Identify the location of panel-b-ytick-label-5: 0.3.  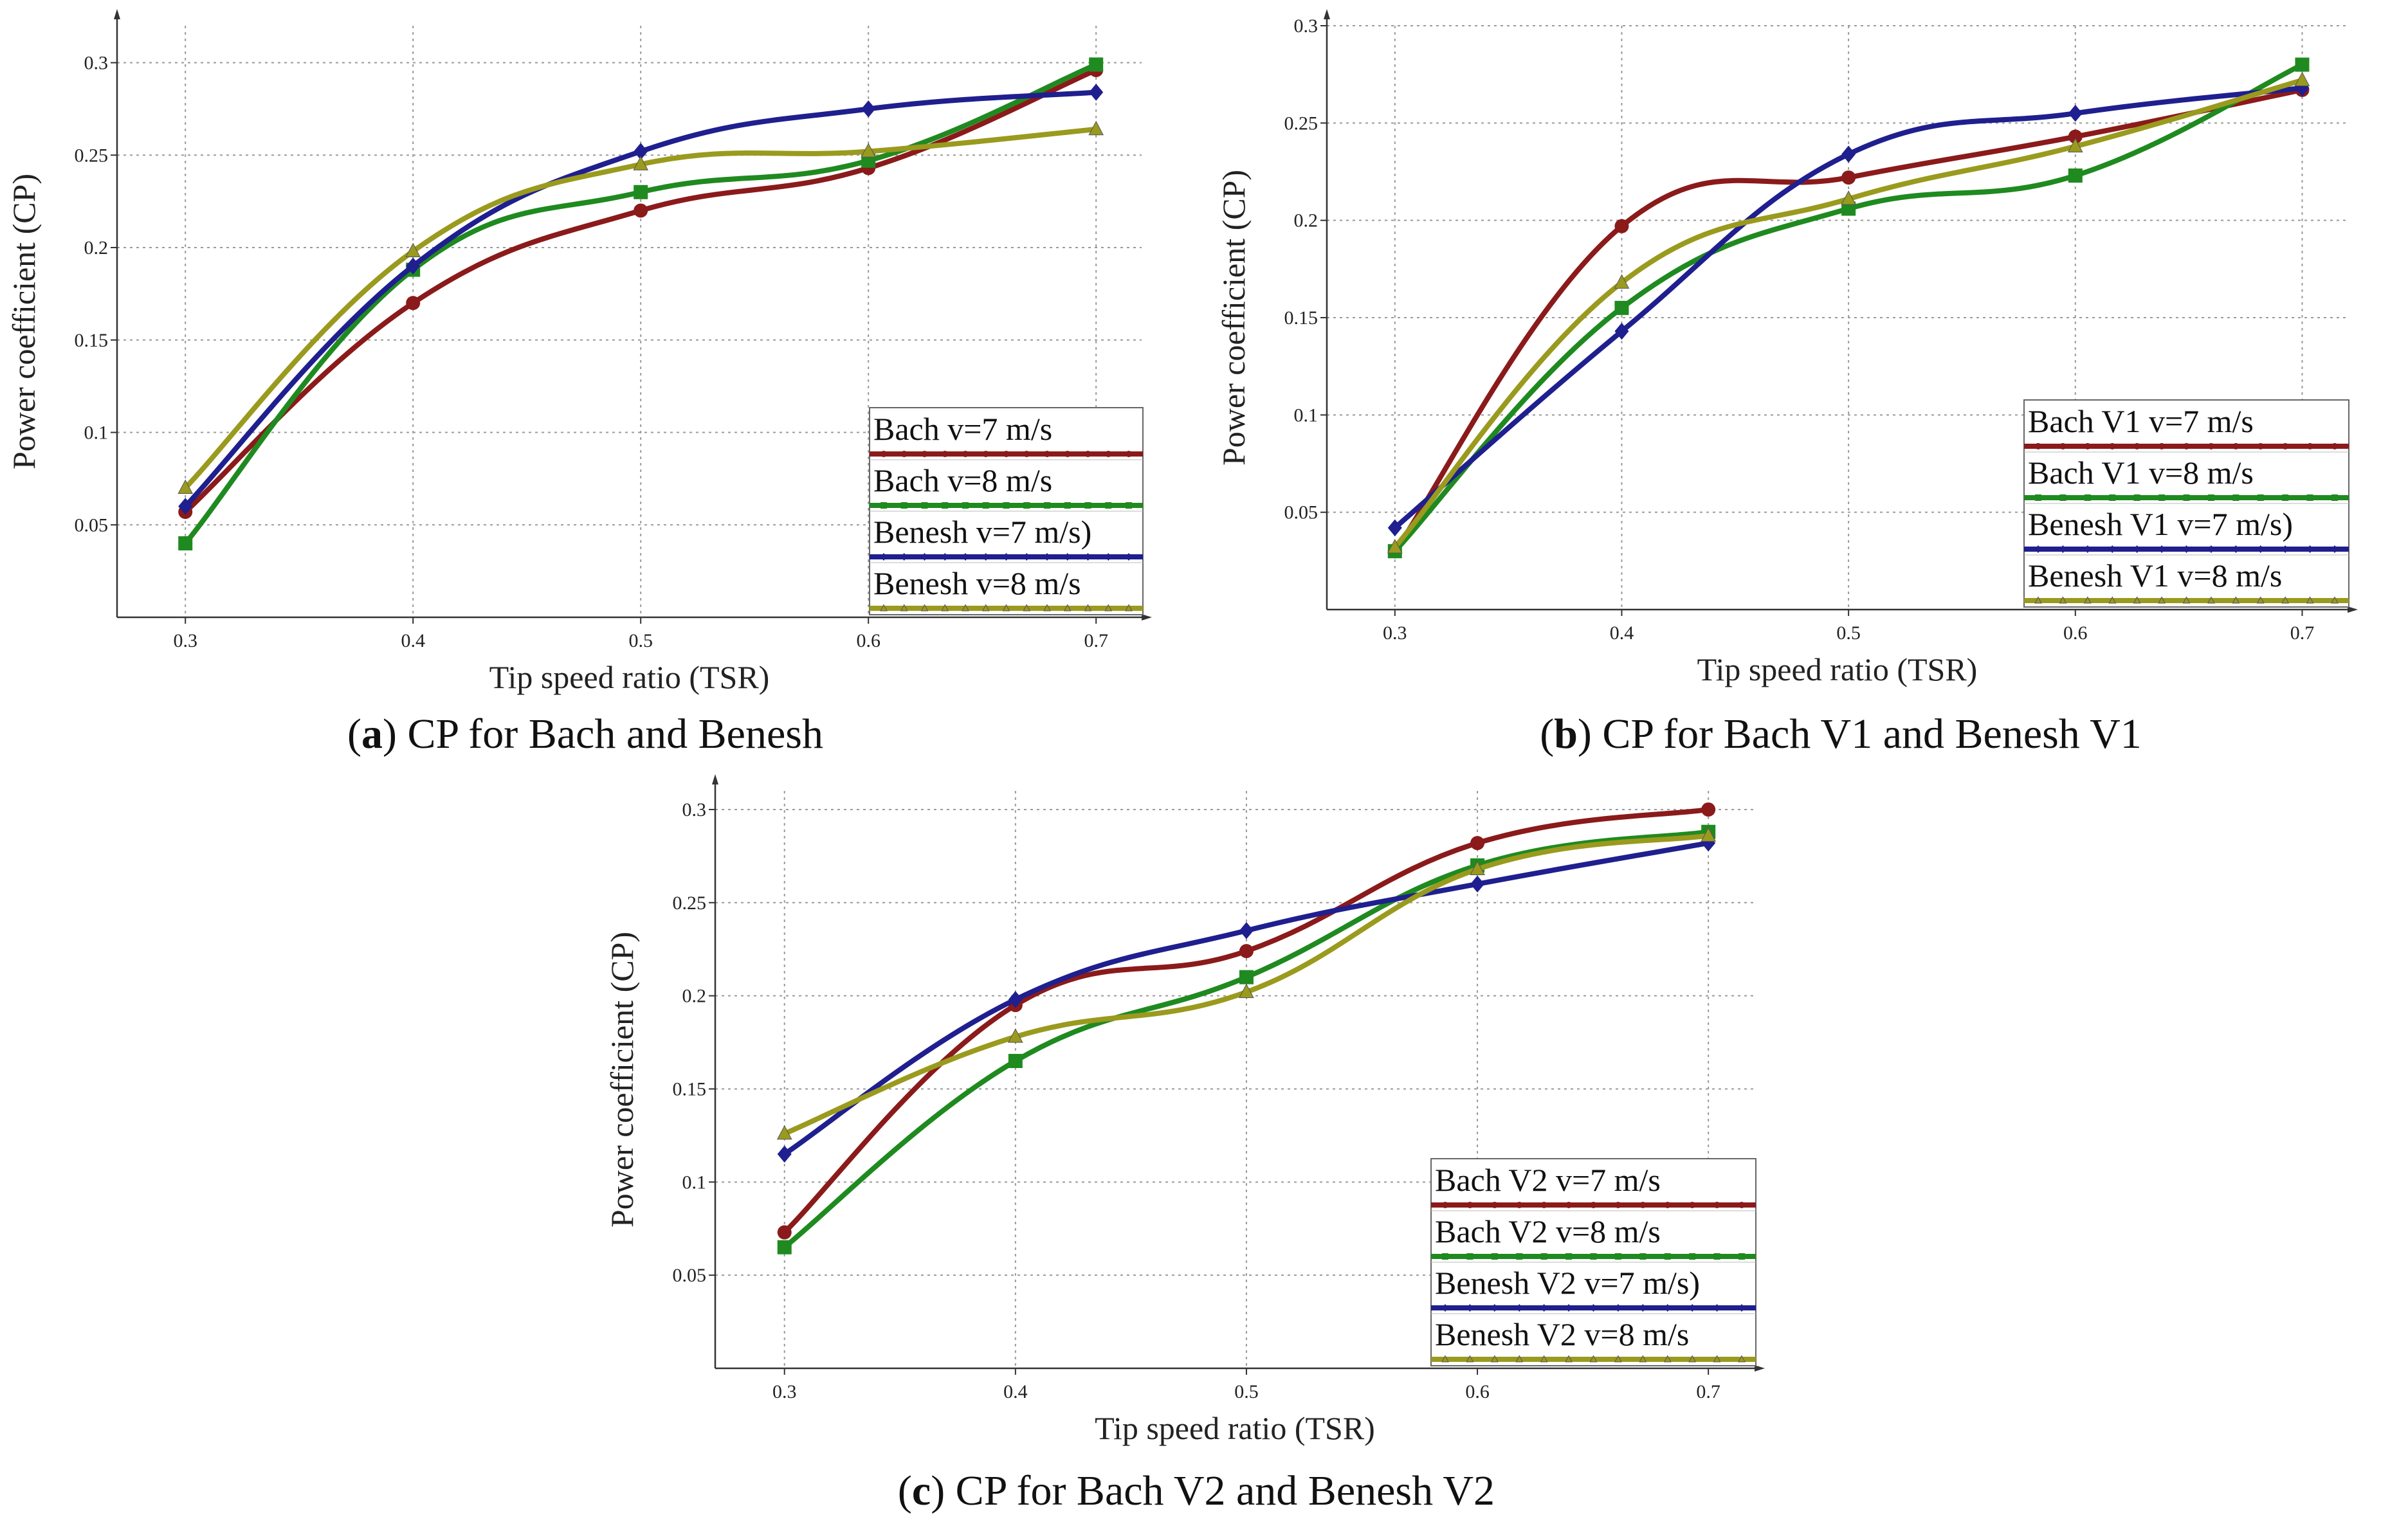
(1306, 26).